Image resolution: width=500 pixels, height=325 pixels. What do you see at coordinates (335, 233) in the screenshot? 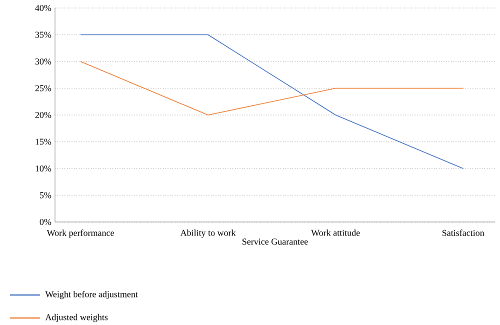
I see `x-tick-label: Work attitude` at bounding box center [335, 233].